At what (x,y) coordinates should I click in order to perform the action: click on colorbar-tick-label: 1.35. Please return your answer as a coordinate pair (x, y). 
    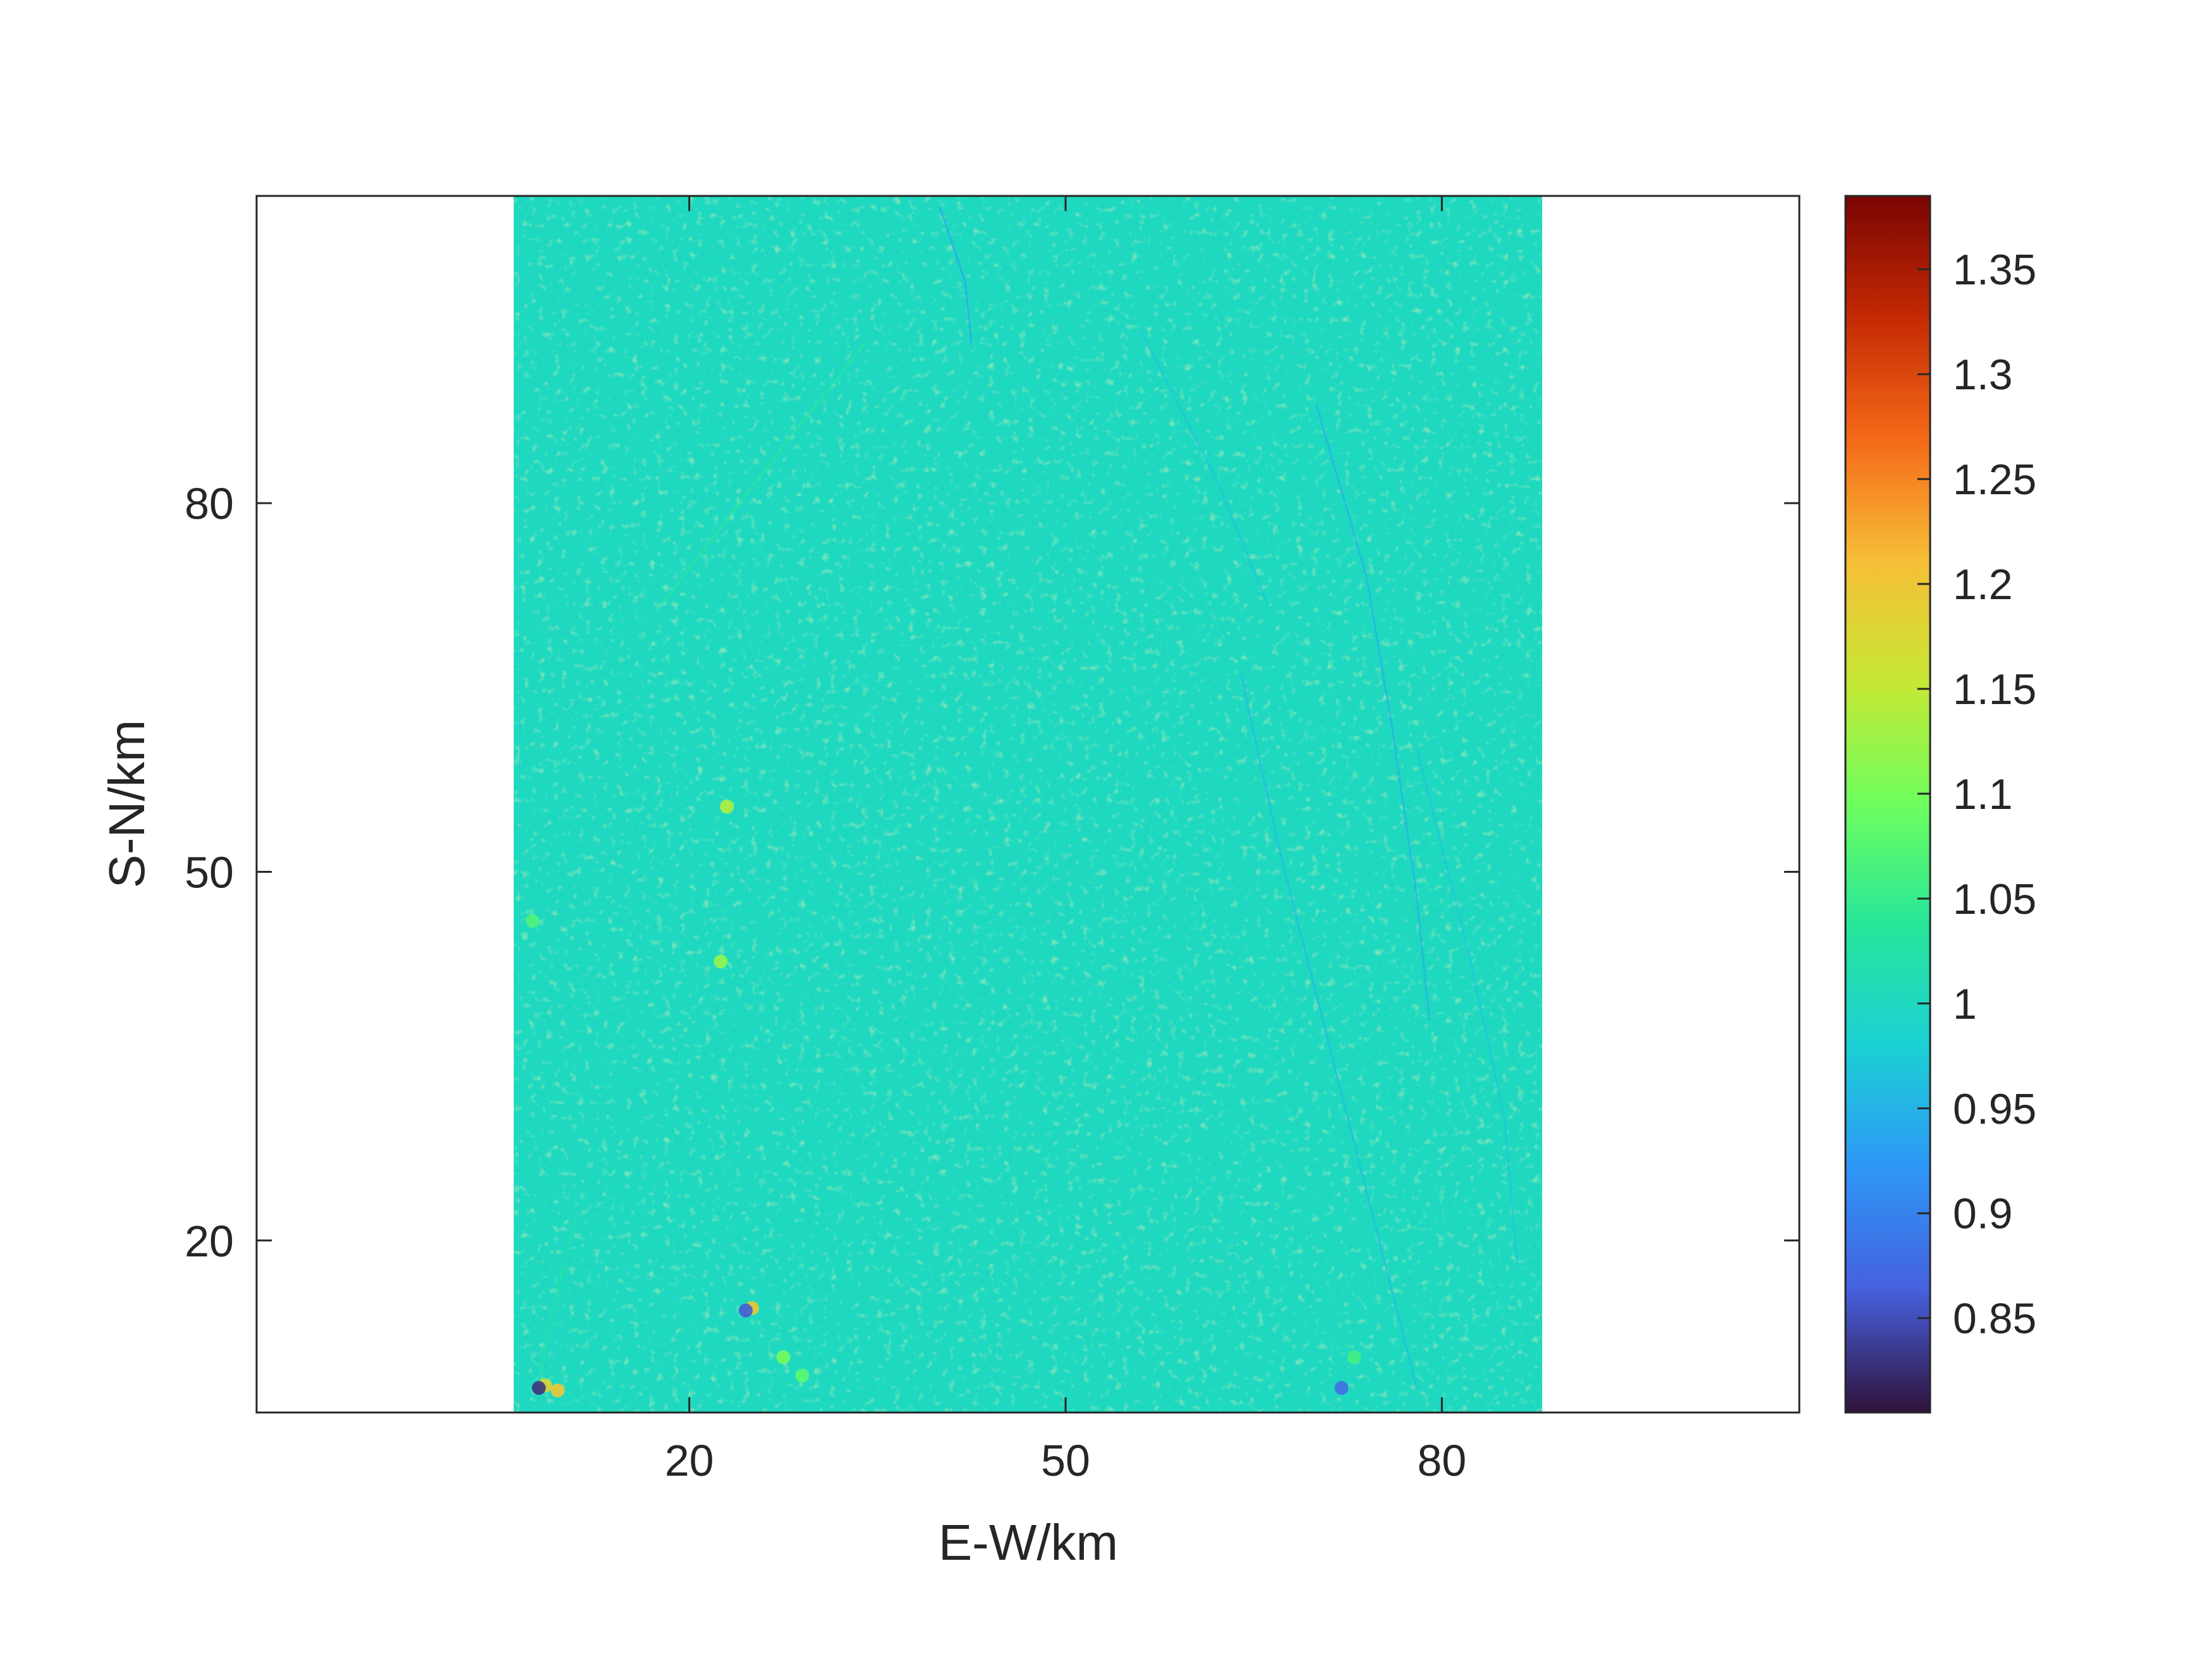
    Looking at the image, I should click on (1994, 270).